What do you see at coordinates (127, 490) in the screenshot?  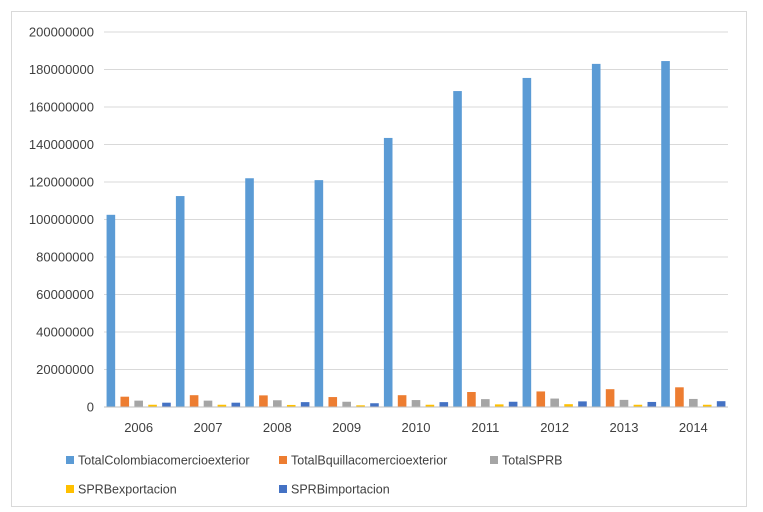 I see `legend-label: SPRBexportacion` at bounding box center [127, 490].